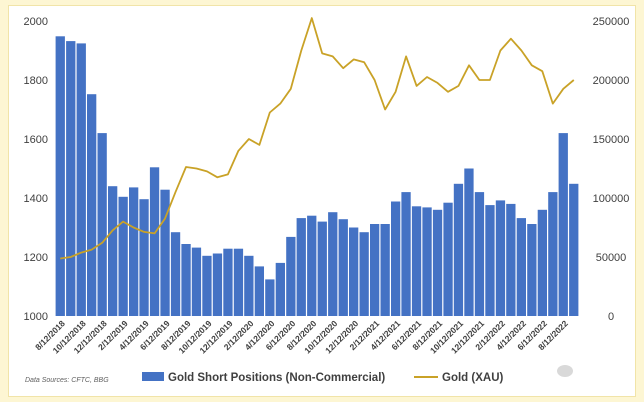 The width and height of the screenshot is (644, 402). What do you see at coordinates (472, 378) in the screenshot?
I see `legend-label-gold: Gold (XAU)` at bounding box center [472, 378].